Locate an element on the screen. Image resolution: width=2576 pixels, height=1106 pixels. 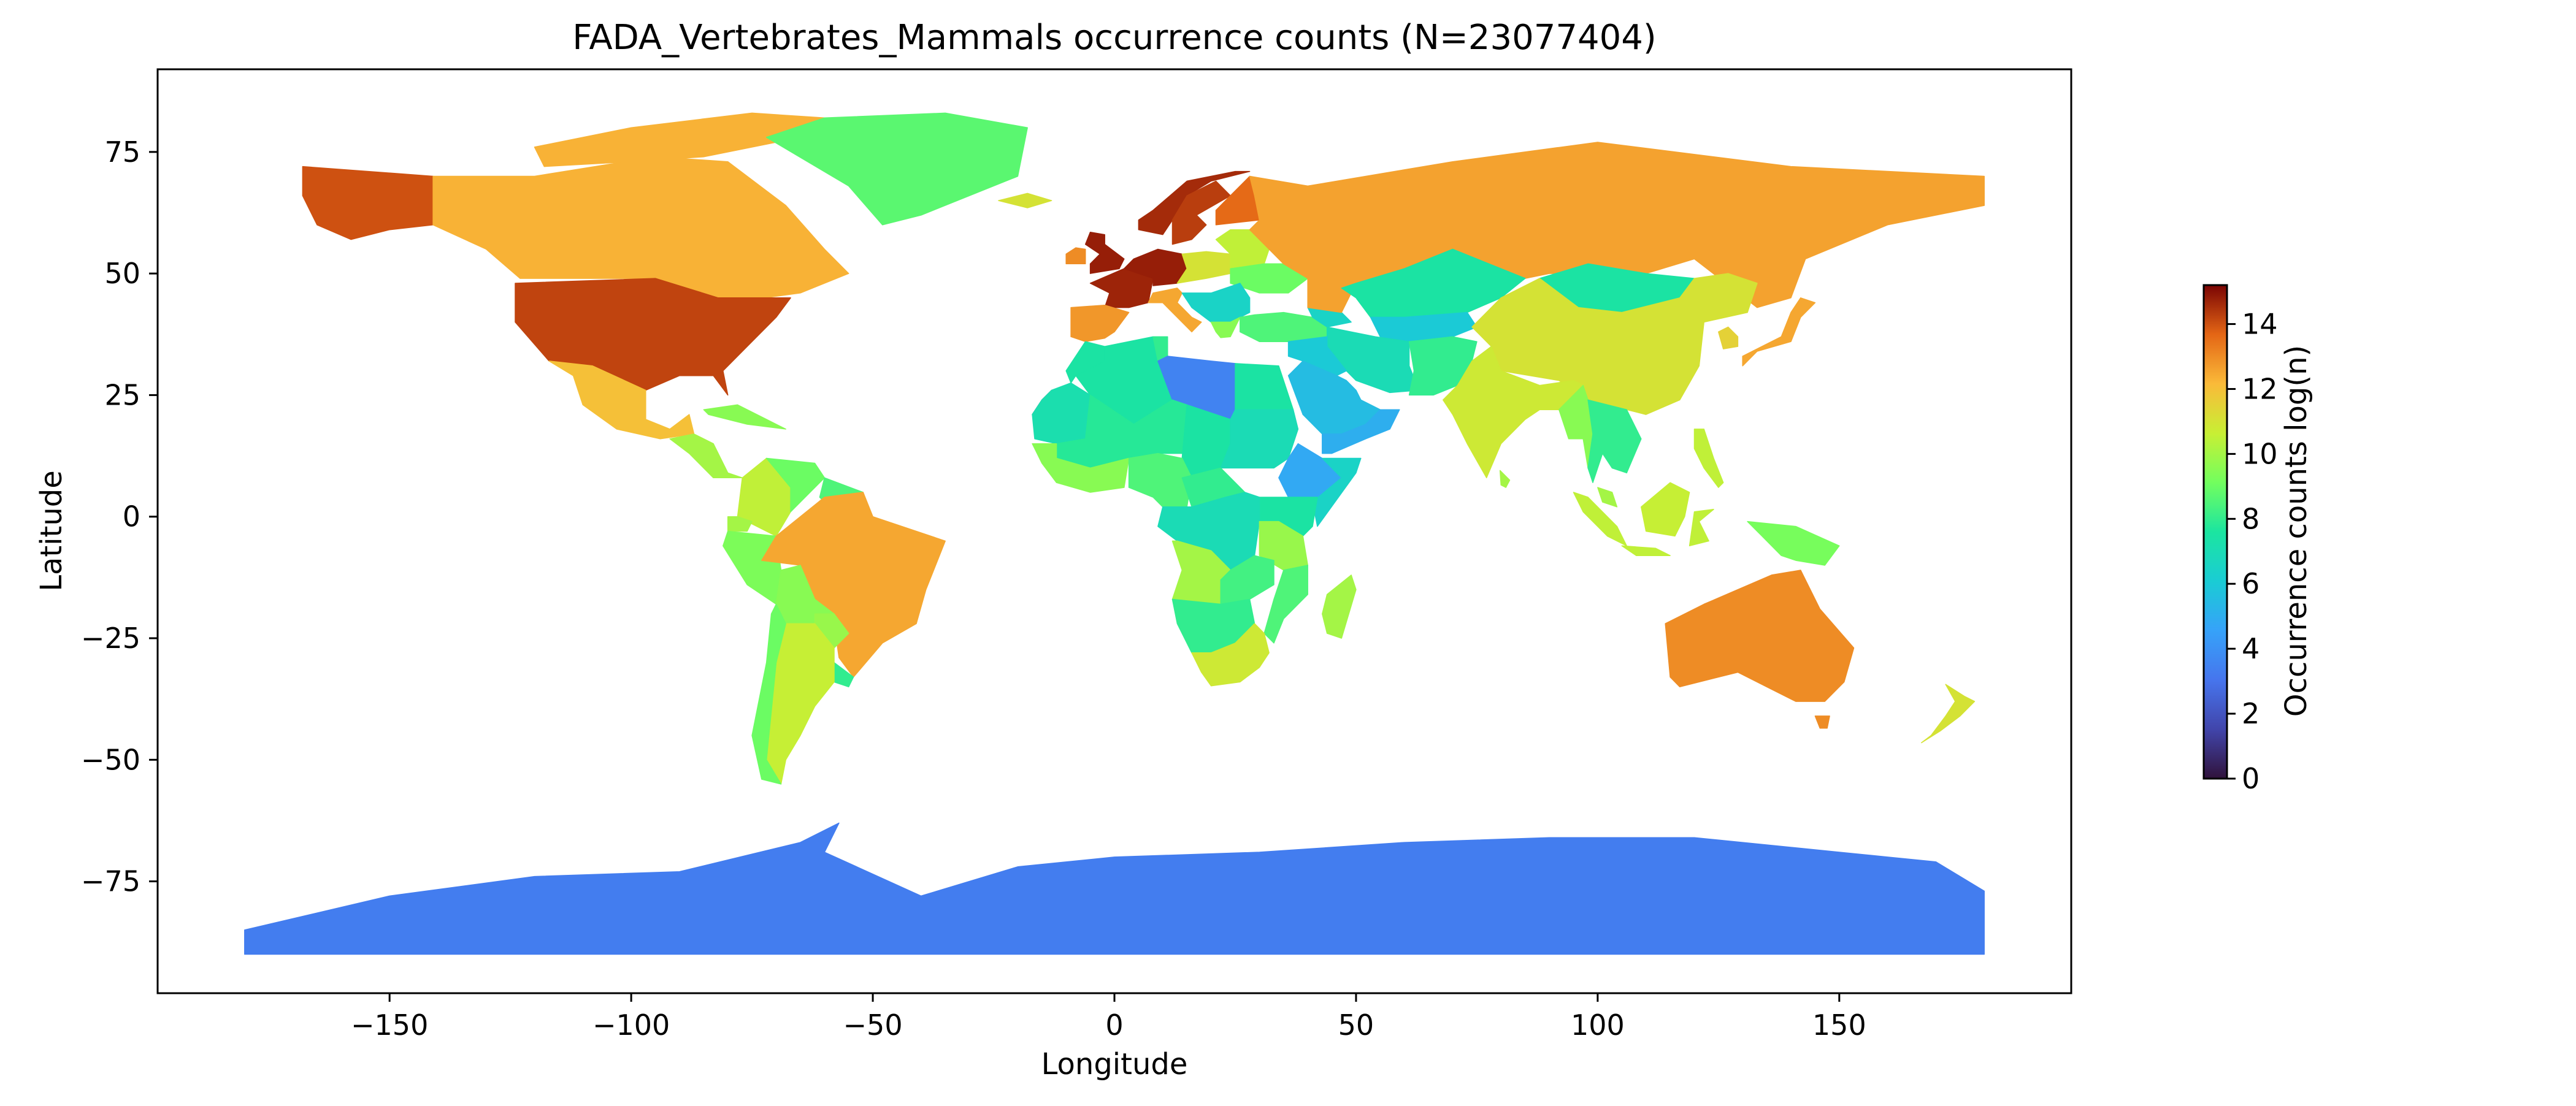
y-axis-label: Latitude is located at coordinates (51, 531).